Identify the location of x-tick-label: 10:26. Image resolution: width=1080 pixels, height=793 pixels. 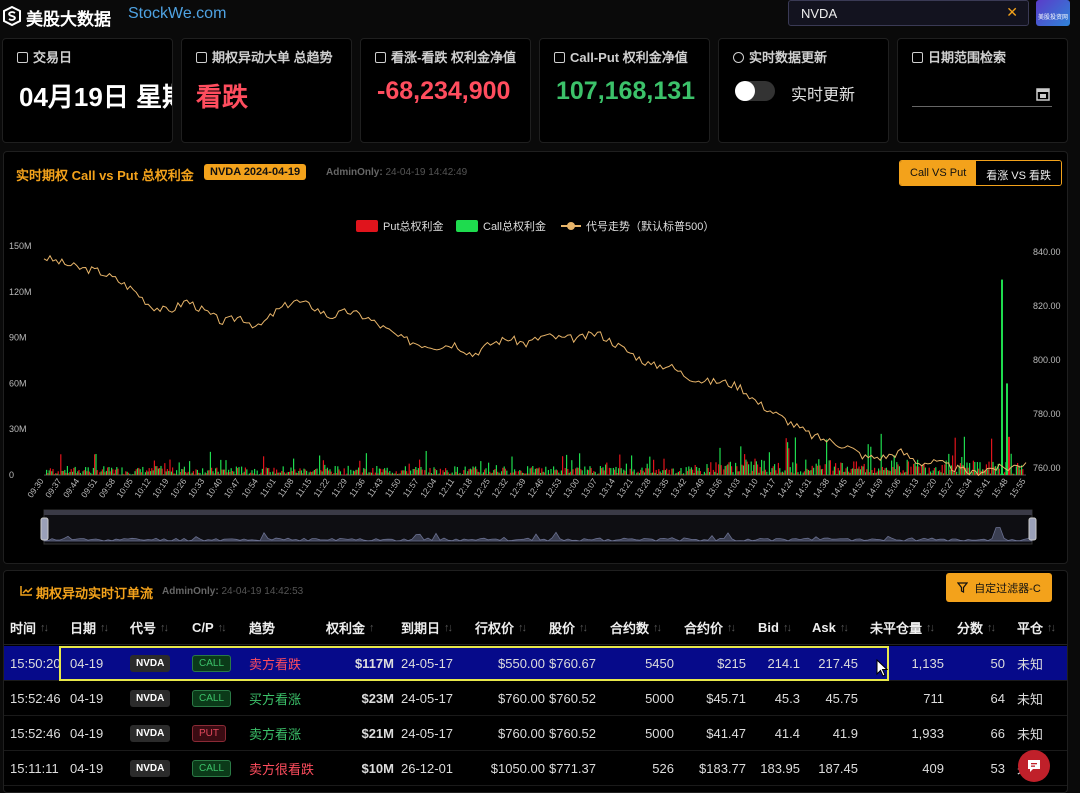
(178, 487).